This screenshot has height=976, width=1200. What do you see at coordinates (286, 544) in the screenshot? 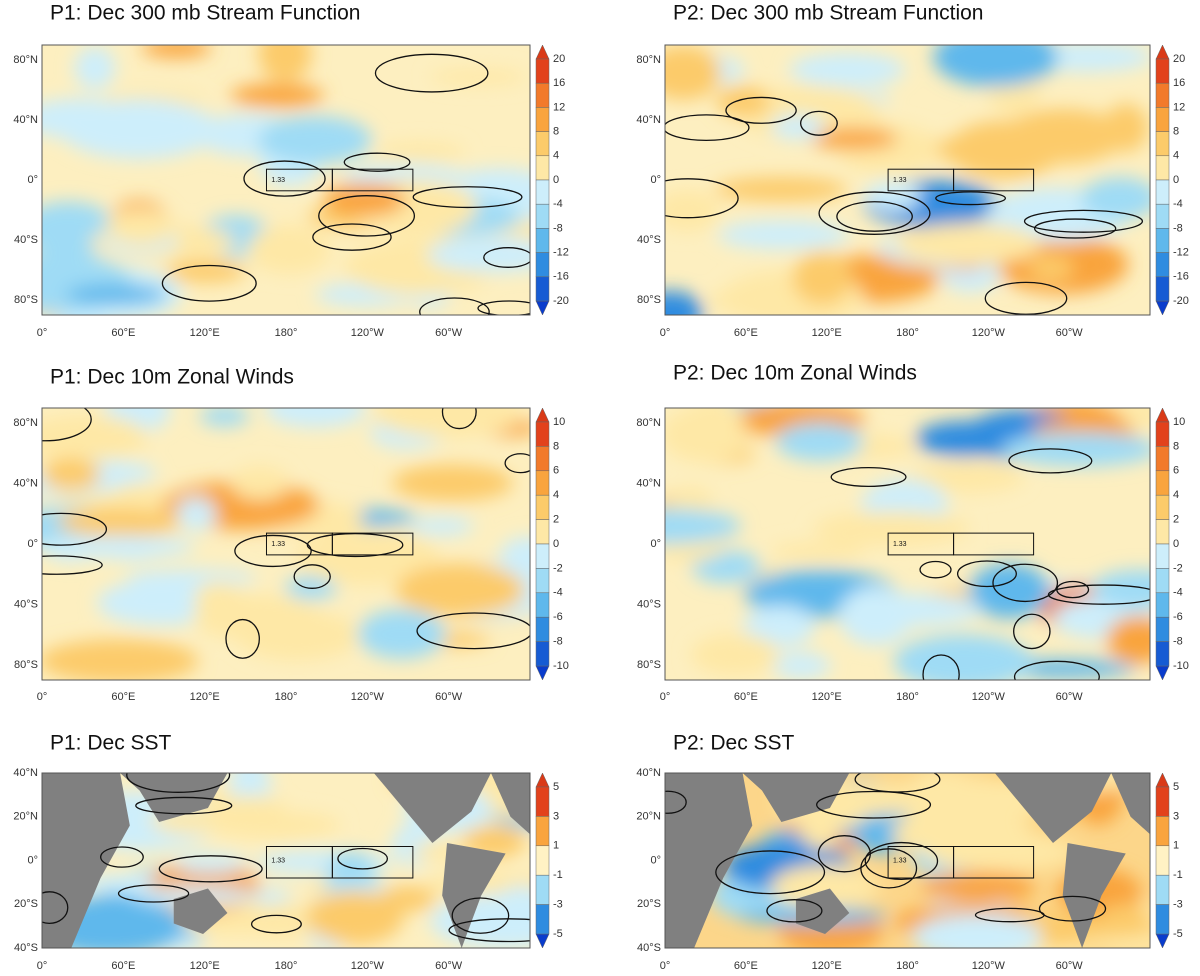
I see `field: 1.33` at bounding box center [286, 544].